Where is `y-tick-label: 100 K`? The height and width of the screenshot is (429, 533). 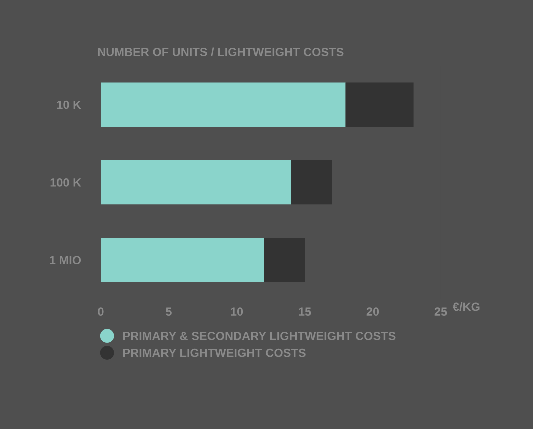
y-tick-label: 100 K is located at coordinates (66, 182).